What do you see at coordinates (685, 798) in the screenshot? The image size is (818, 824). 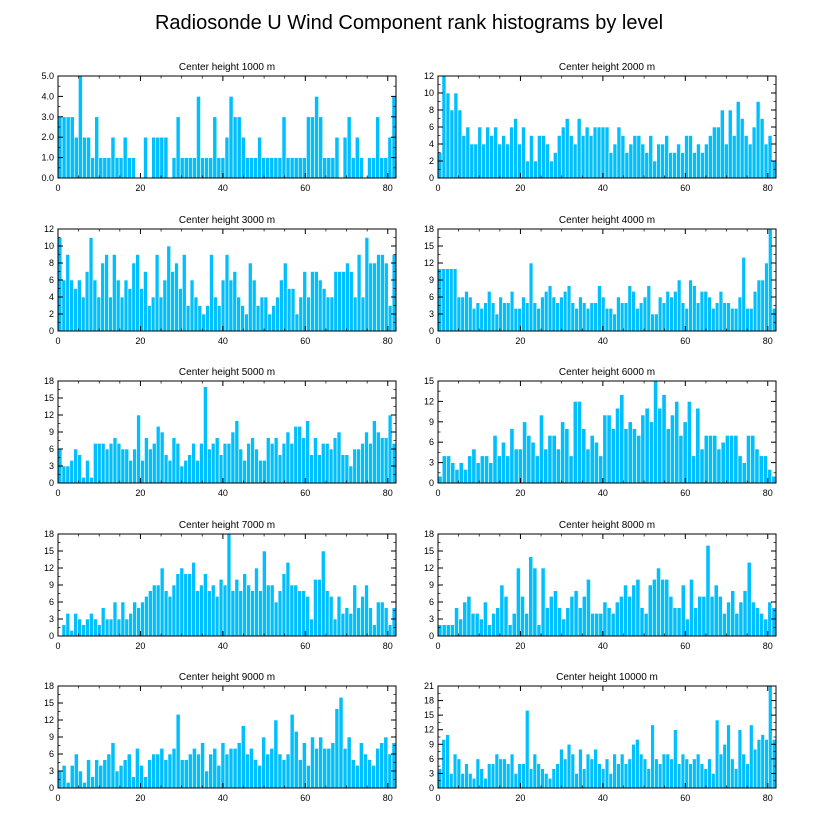 I see `x-tick-label: 60` at bounding box center [685, 798].